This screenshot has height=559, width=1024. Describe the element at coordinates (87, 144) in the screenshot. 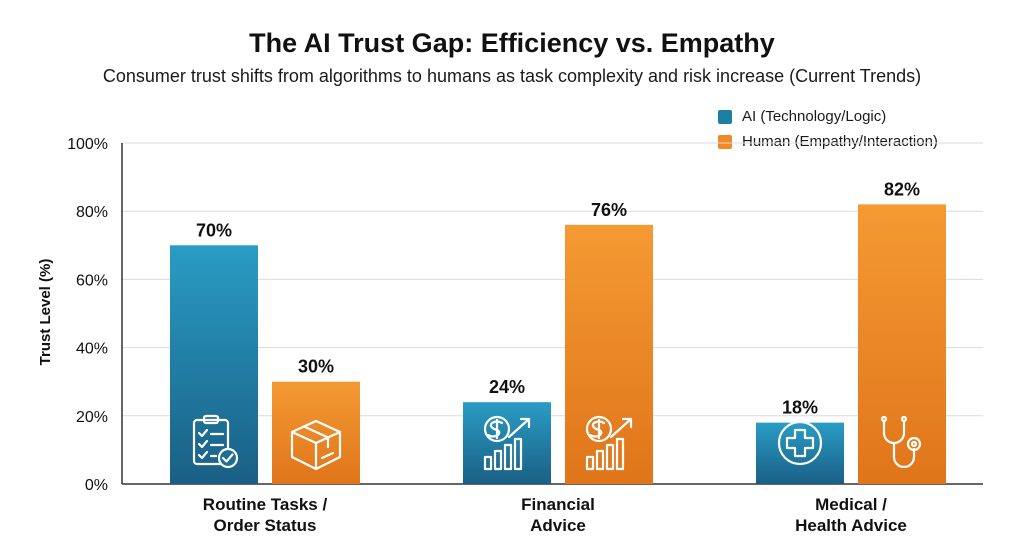

I see `y-tick-label: 100%` at that location.